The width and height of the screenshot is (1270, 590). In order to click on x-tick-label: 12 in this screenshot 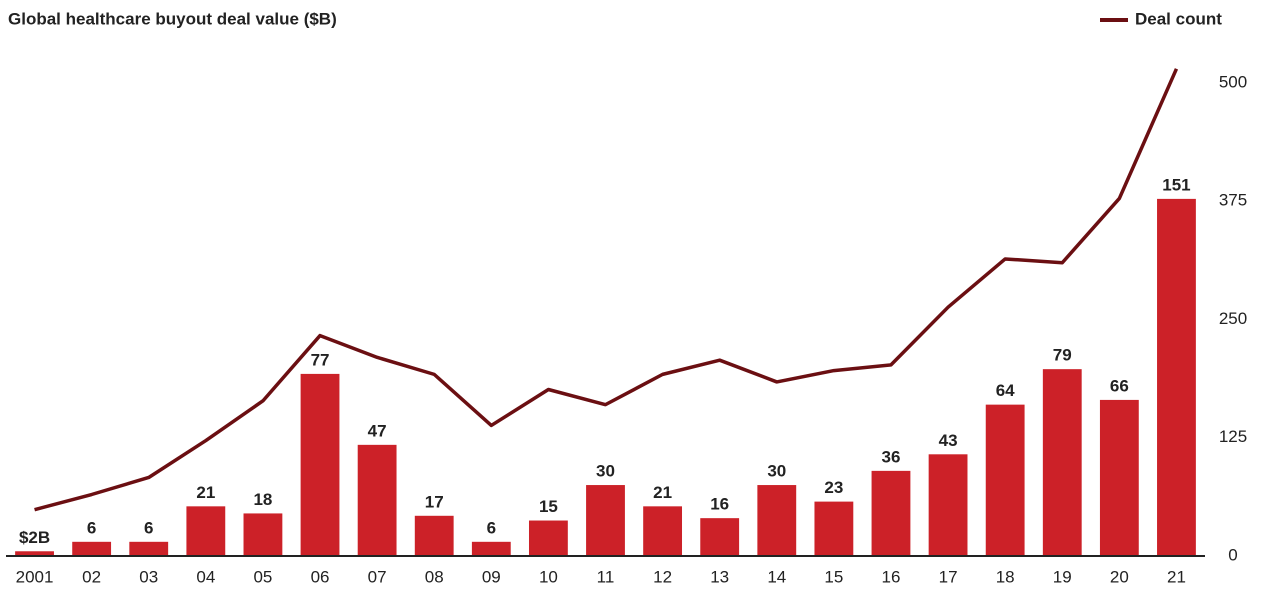, I will do `click(662, 576)`.